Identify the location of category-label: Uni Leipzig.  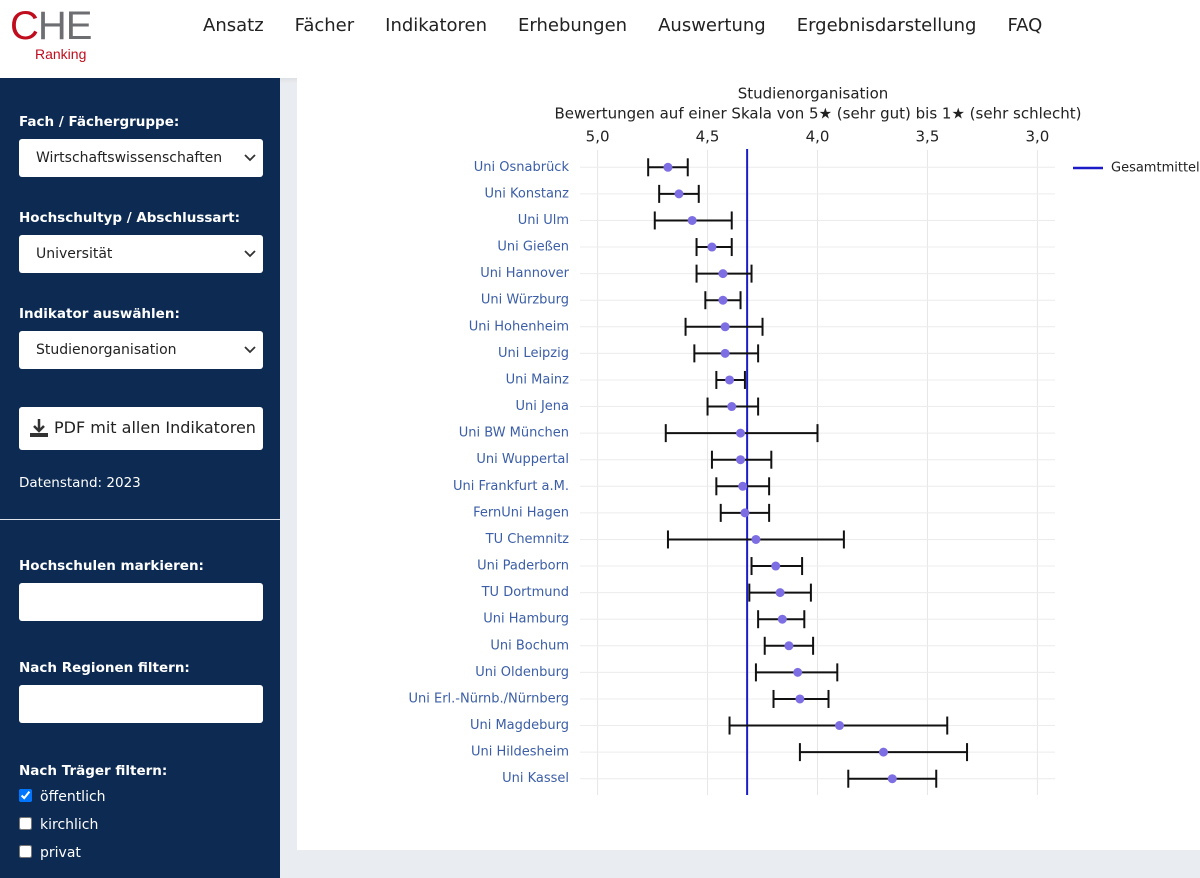
(533, 353).